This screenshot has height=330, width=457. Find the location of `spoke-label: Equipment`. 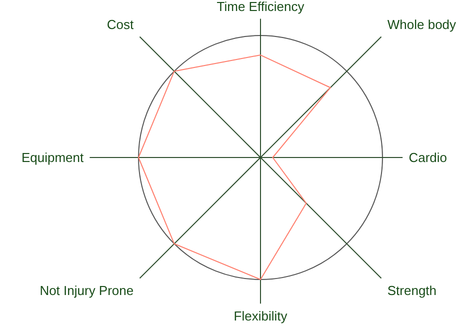

spoke-label: Equipment is located at coordinates (52, 157).